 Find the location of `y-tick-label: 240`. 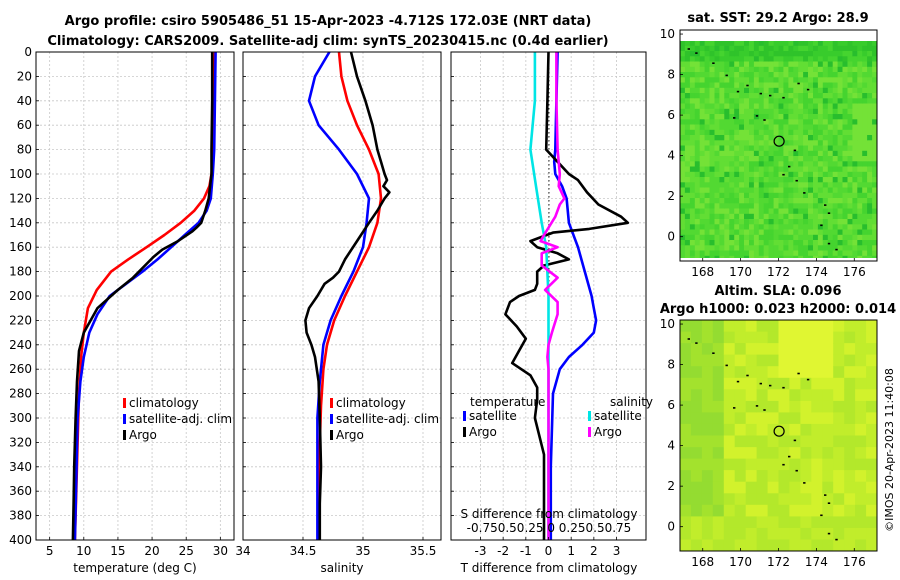

y-tick-label: 240 is located at coordinates (20, 345).